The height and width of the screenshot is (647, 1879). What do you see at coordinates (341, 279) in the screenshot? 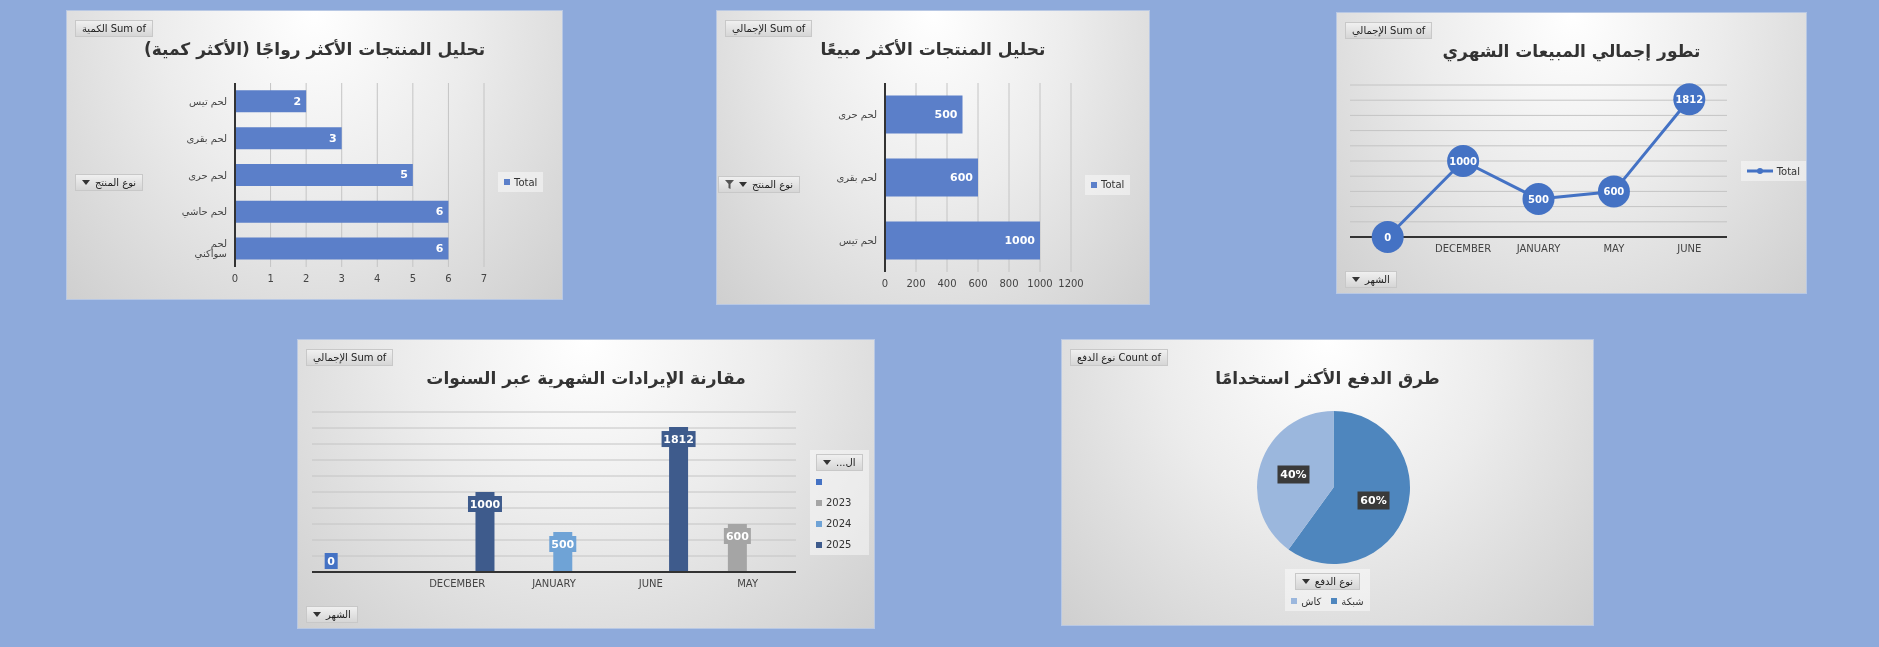
I see `x-tick-label: 3` at bounding box center [341, 279].